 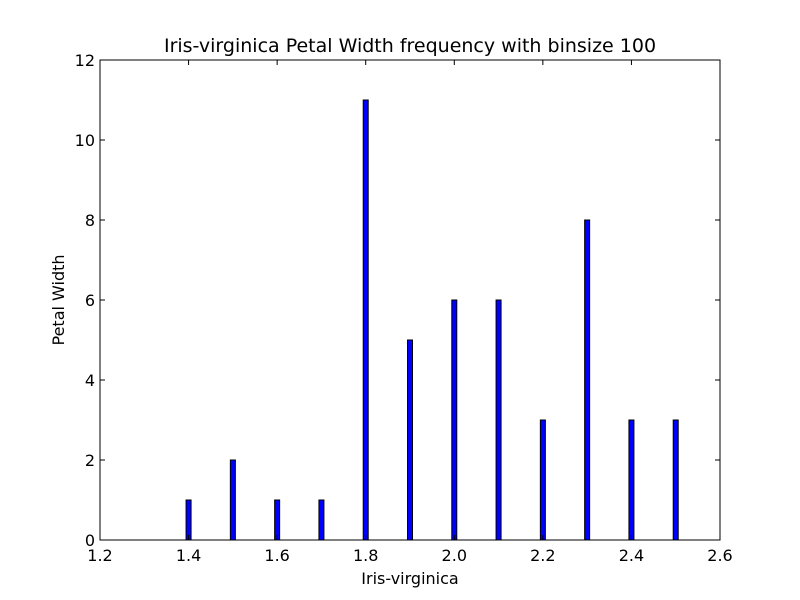 What do you see at coordinates (188, 555) in the screenshot?
I see `x-tick-label: 1.4` at bounding box center [188, 555].